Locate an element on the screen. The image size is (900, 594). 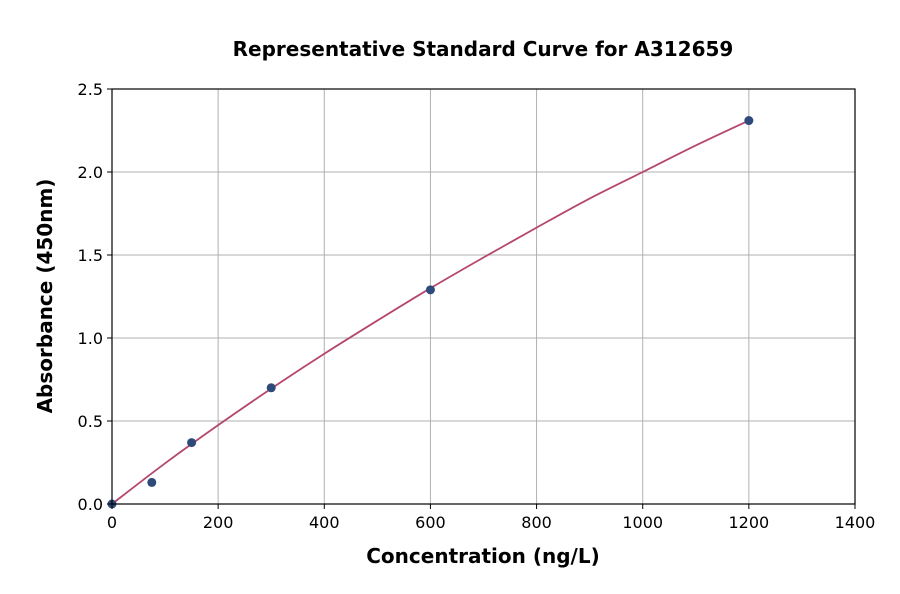
x-tick-label: 200 is located at coordinates (218, 522).